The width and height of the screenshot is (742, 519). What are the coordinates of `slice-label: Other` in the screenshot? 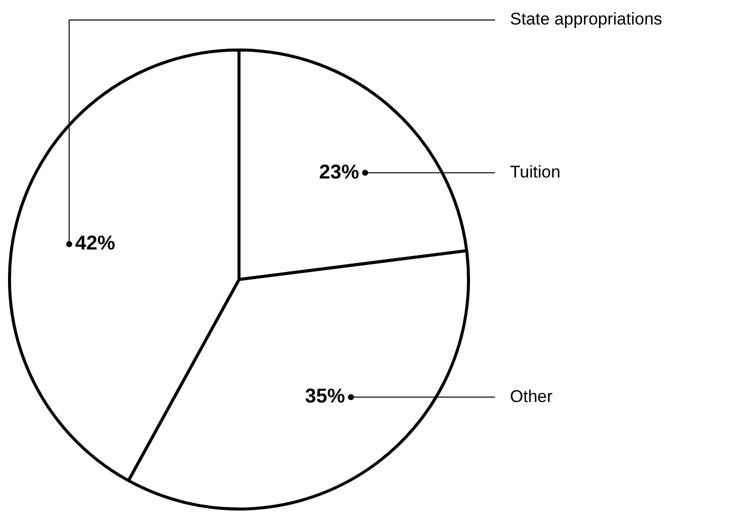 It's located at (531, 396).